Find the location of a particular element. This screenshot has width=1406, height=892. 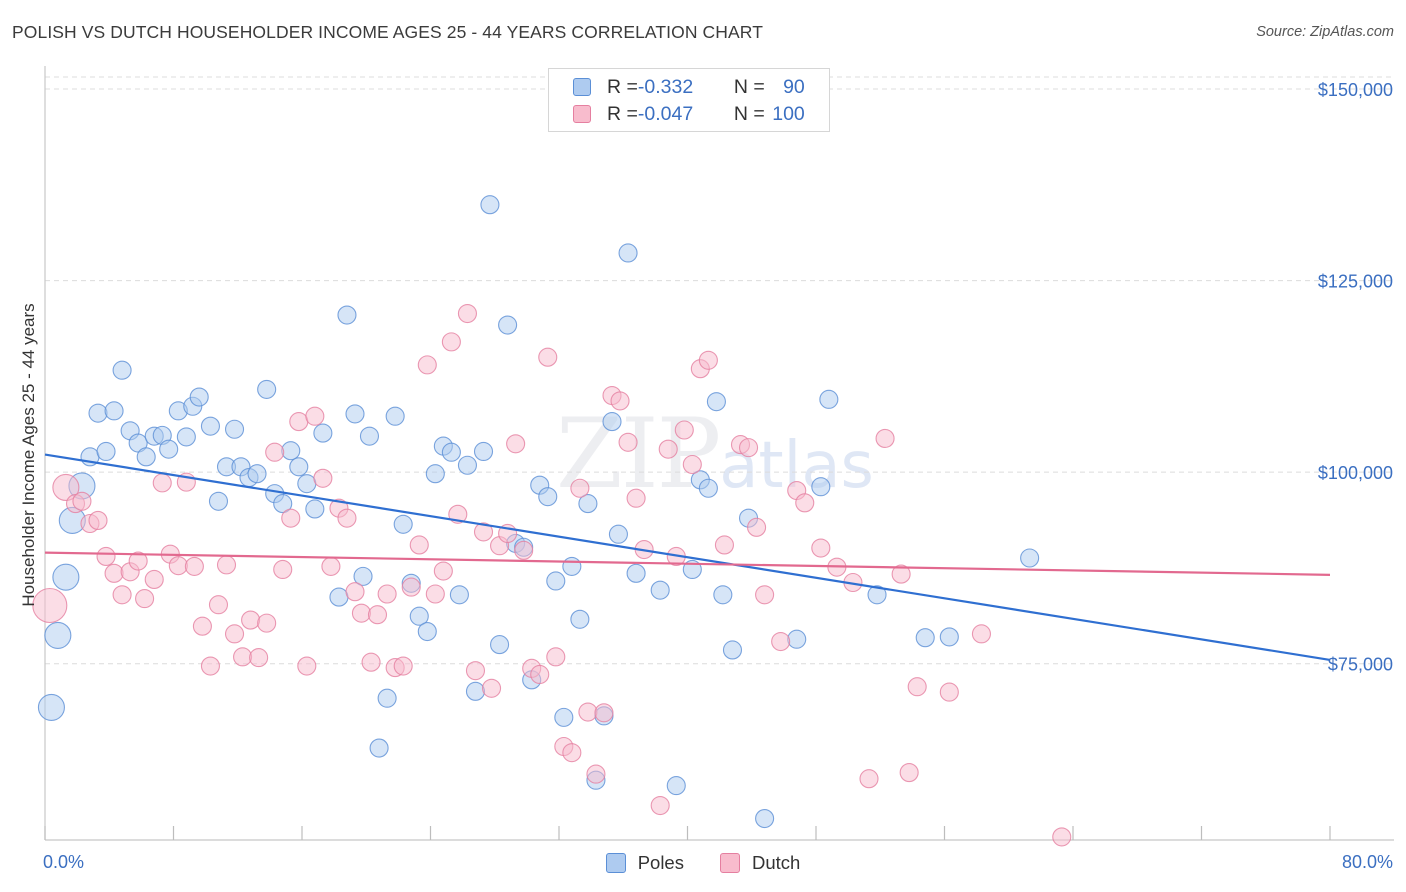

y-tick-label-0: $75,000 is located at coordinates (1360, 665).